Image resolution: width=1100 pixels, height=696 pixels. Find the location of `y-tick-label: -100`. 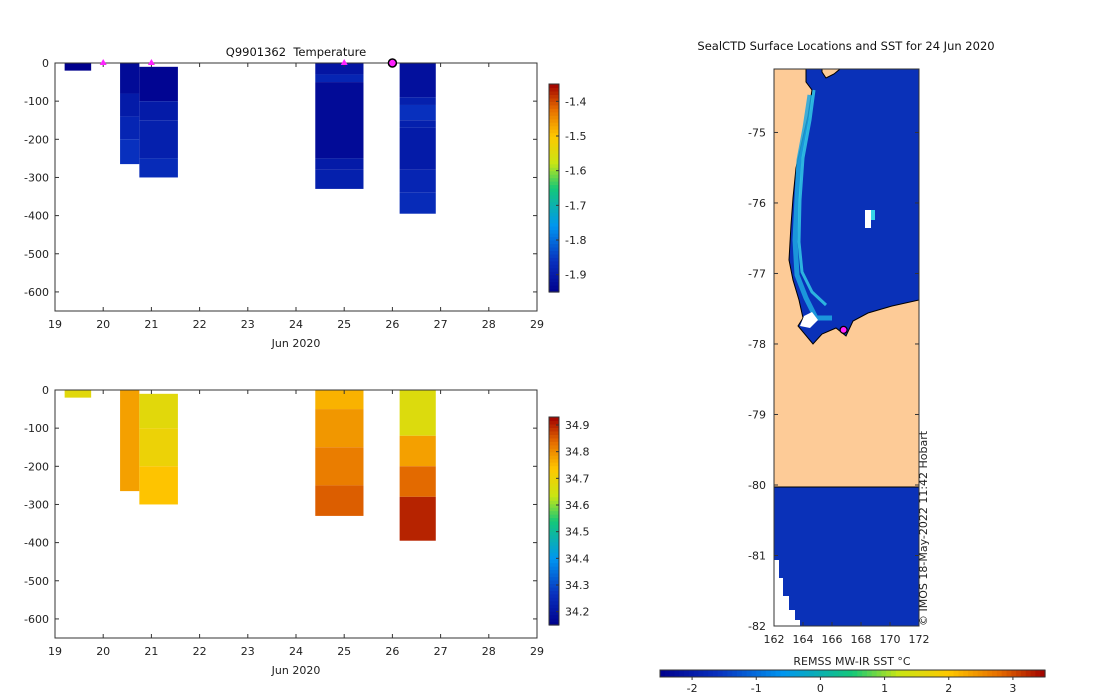

y-tick-label: -100 is located at coordinates (36, 428).